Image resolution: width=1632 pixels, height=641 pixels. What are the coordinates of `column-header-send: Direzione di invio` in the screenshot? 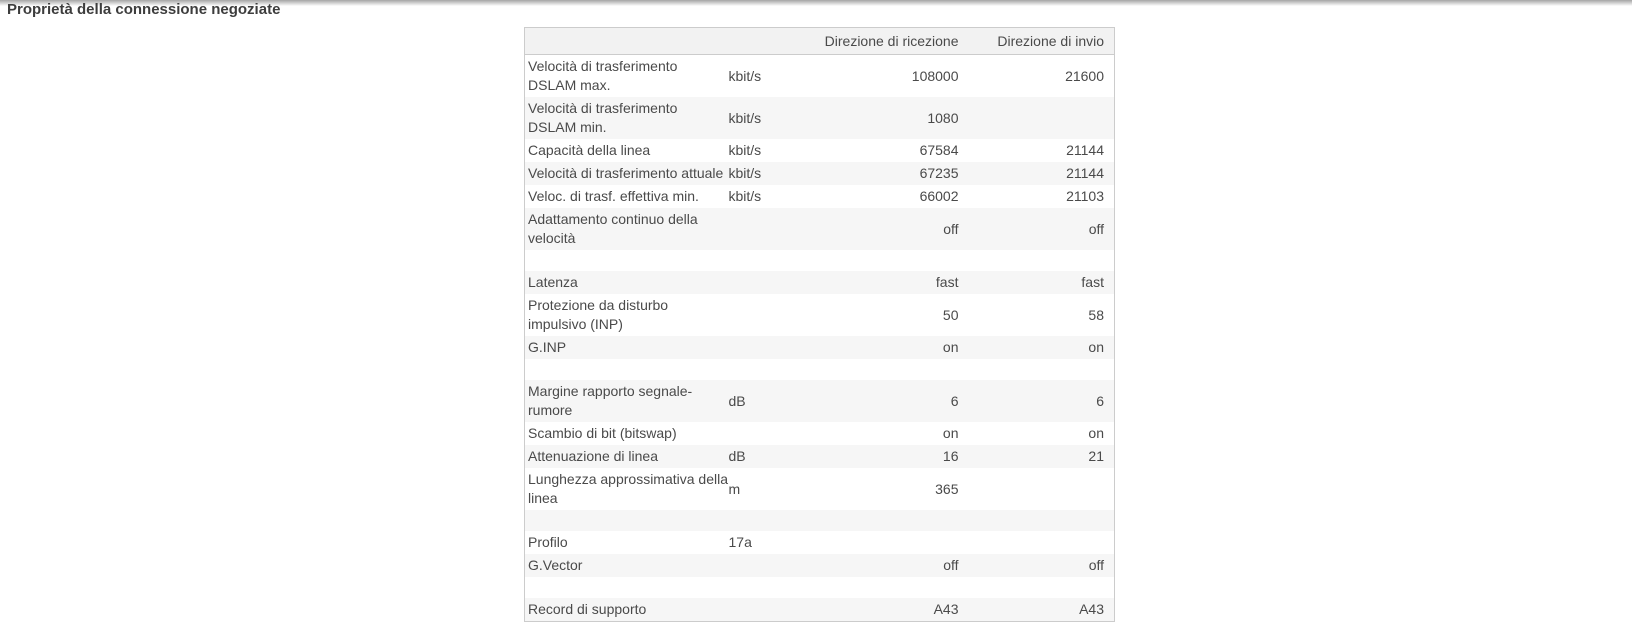 It's located at (1036, 41).